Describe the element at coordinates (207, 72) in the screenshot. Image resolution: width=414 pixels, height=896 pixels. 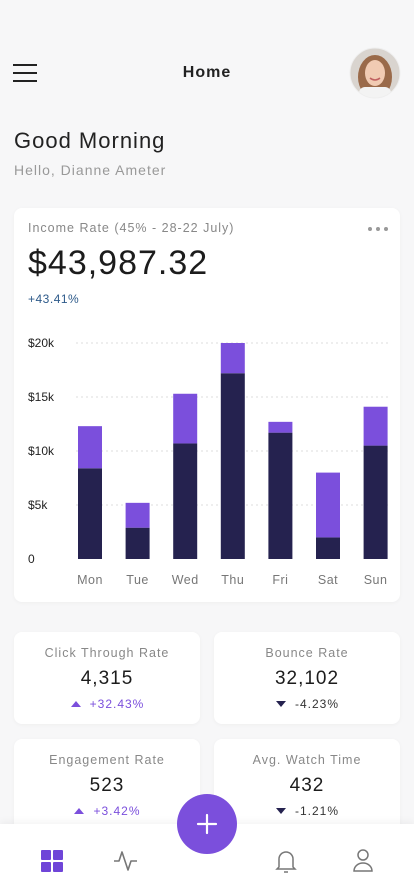
I see `header-title: Home` at that location.